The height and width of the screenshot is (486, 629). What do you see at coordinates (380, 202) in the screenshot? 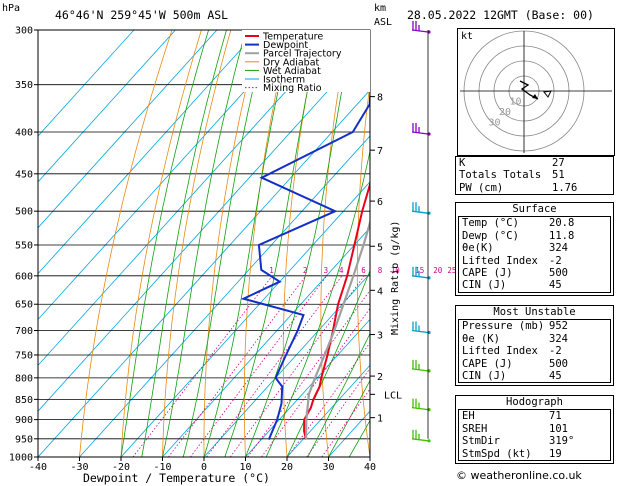
I see `height-tick-label: 6` at bounding box center [380, 202].